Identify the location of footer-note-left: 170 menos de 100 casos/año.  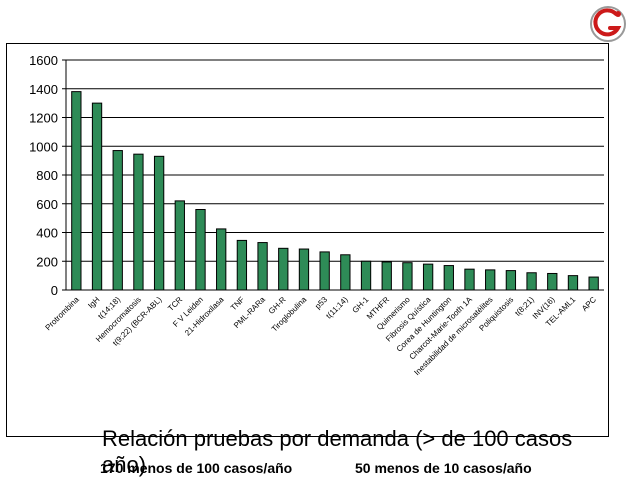
(196, 468).